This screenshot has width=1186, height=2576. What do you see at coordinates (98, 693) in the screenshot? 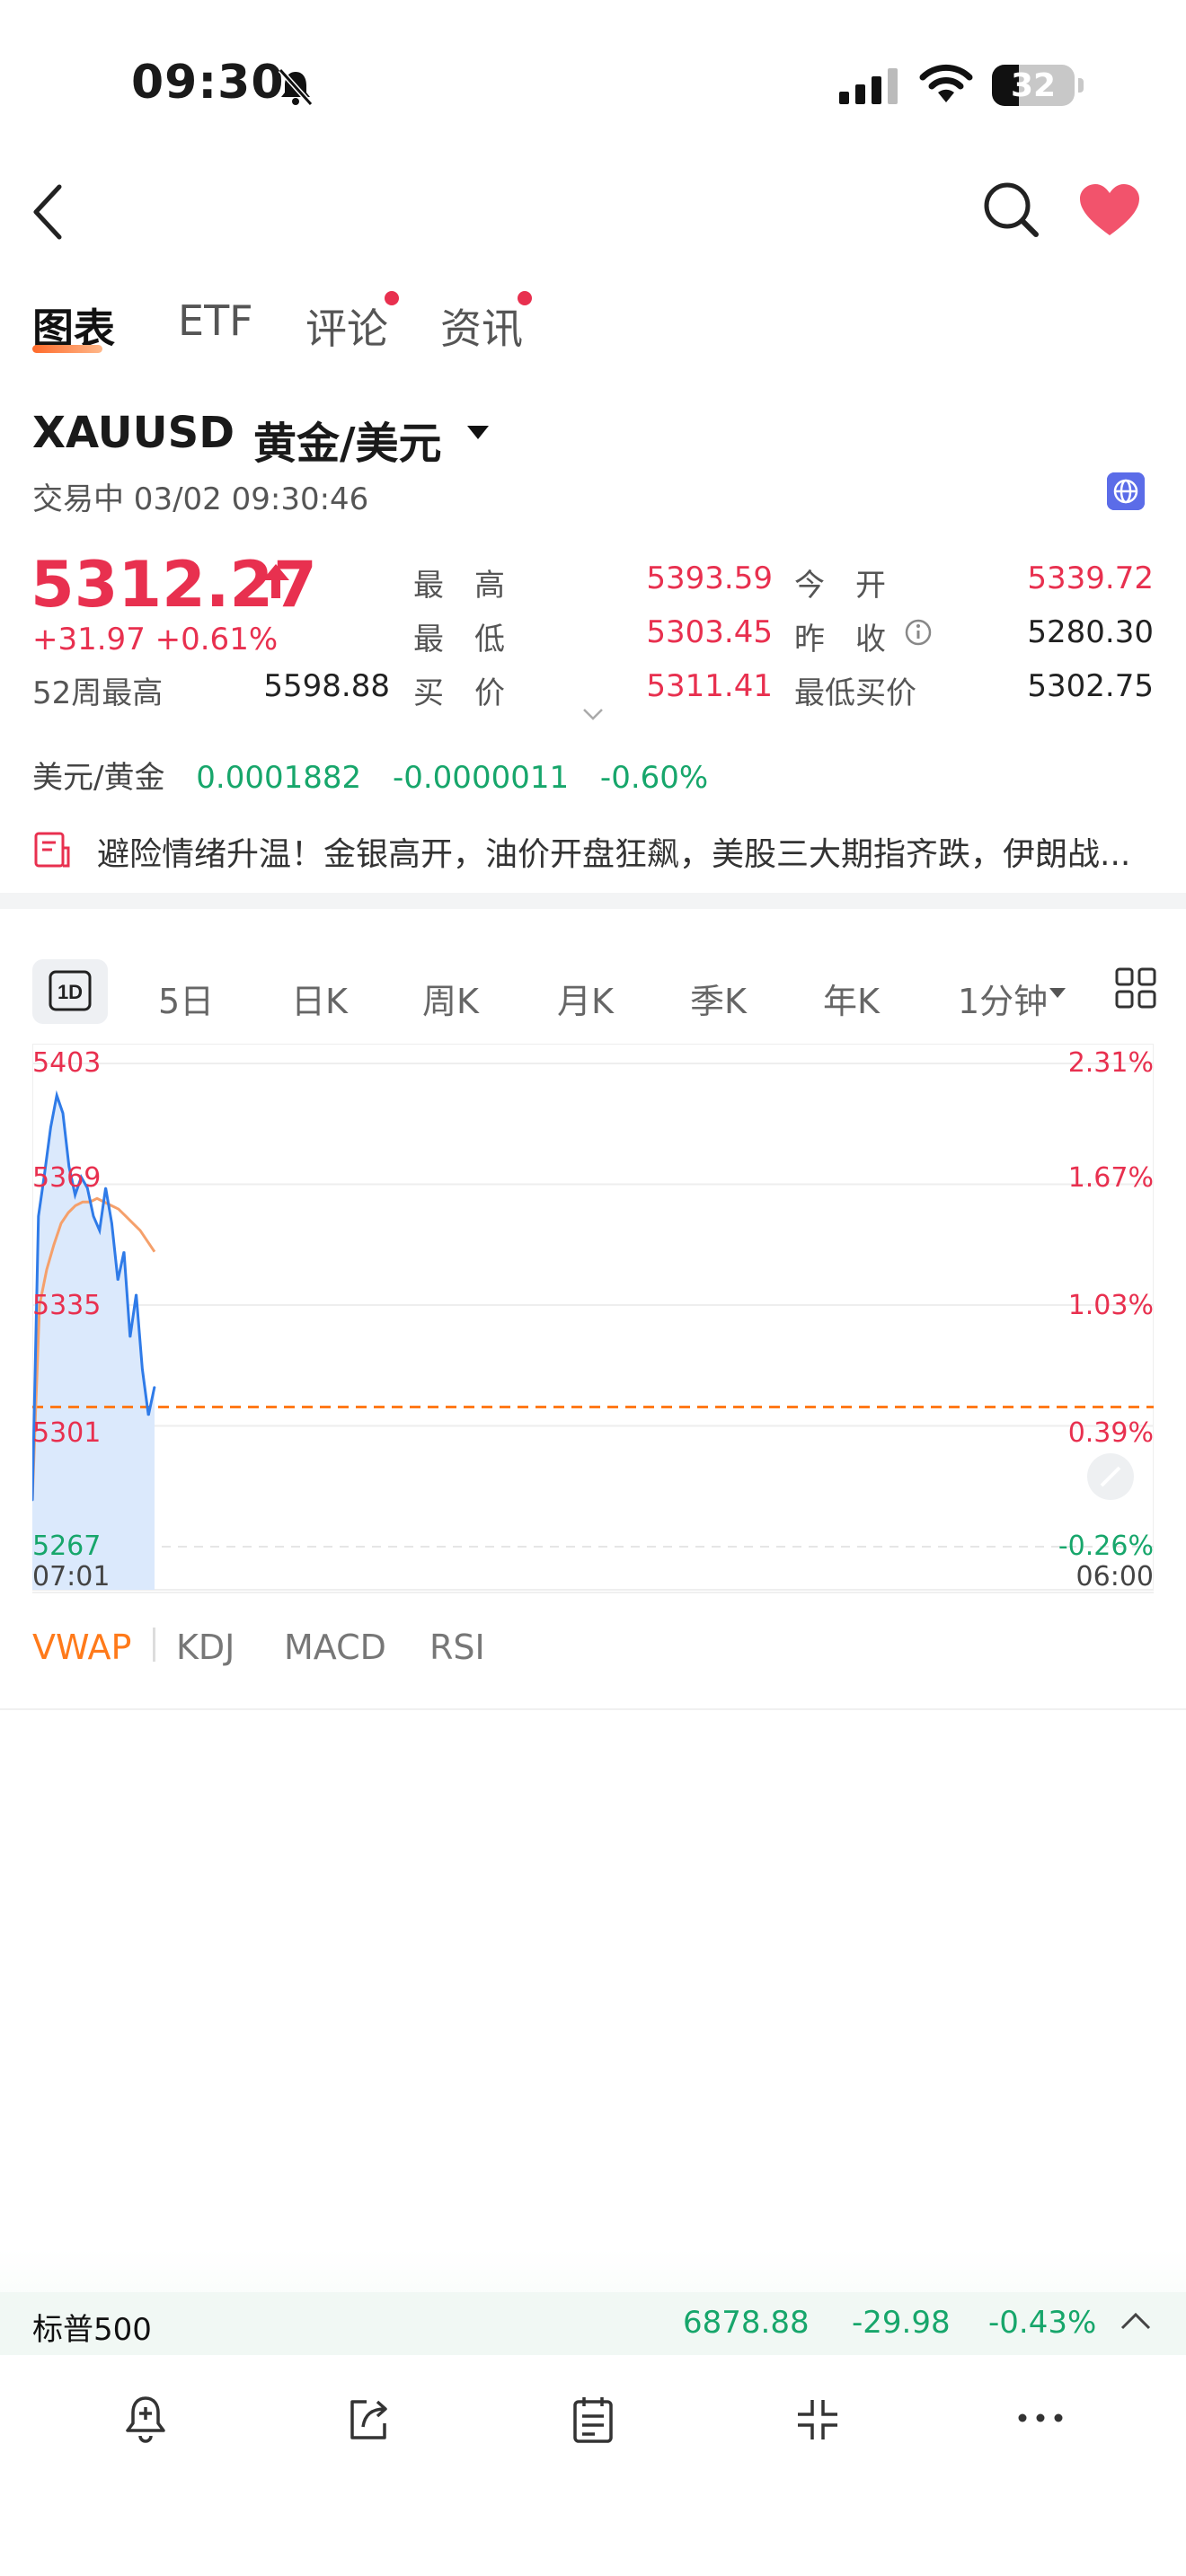
I see `week52-high-label: 52周最高` at bounding box center [98, 693].